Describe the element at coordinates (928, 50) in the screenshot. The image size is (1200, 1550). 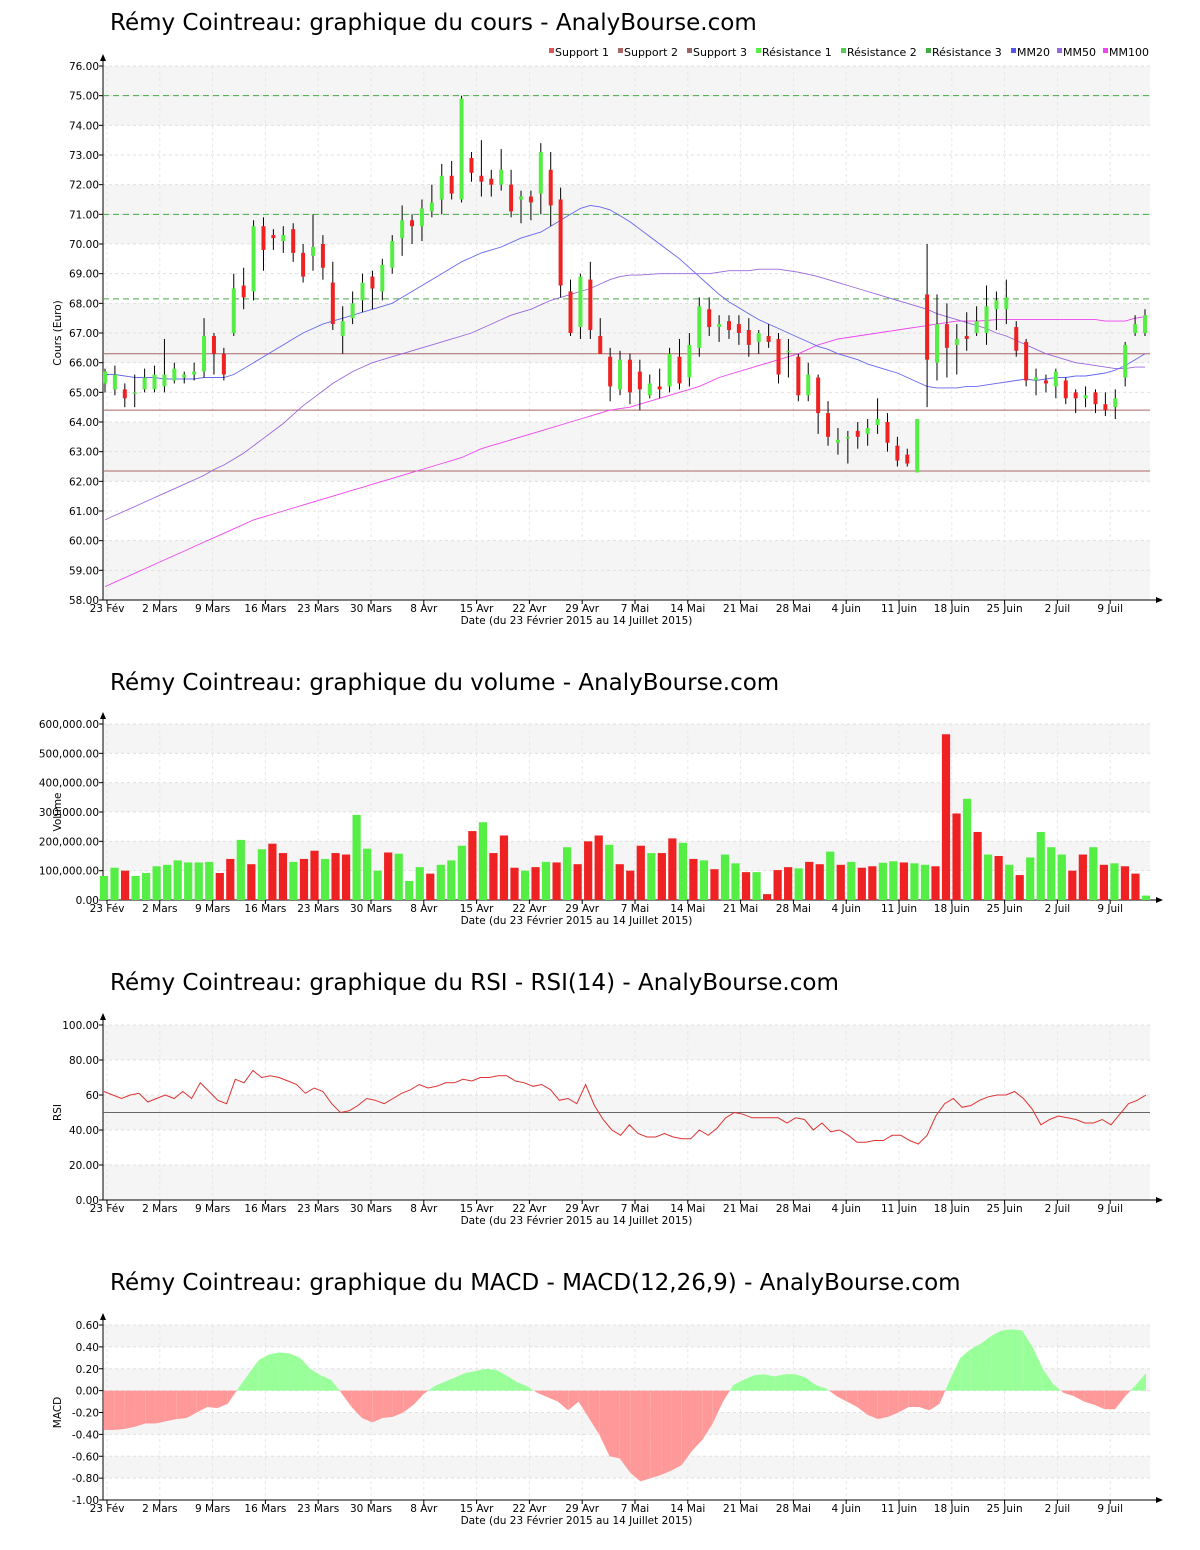
I see `legend-swatch` at that location.